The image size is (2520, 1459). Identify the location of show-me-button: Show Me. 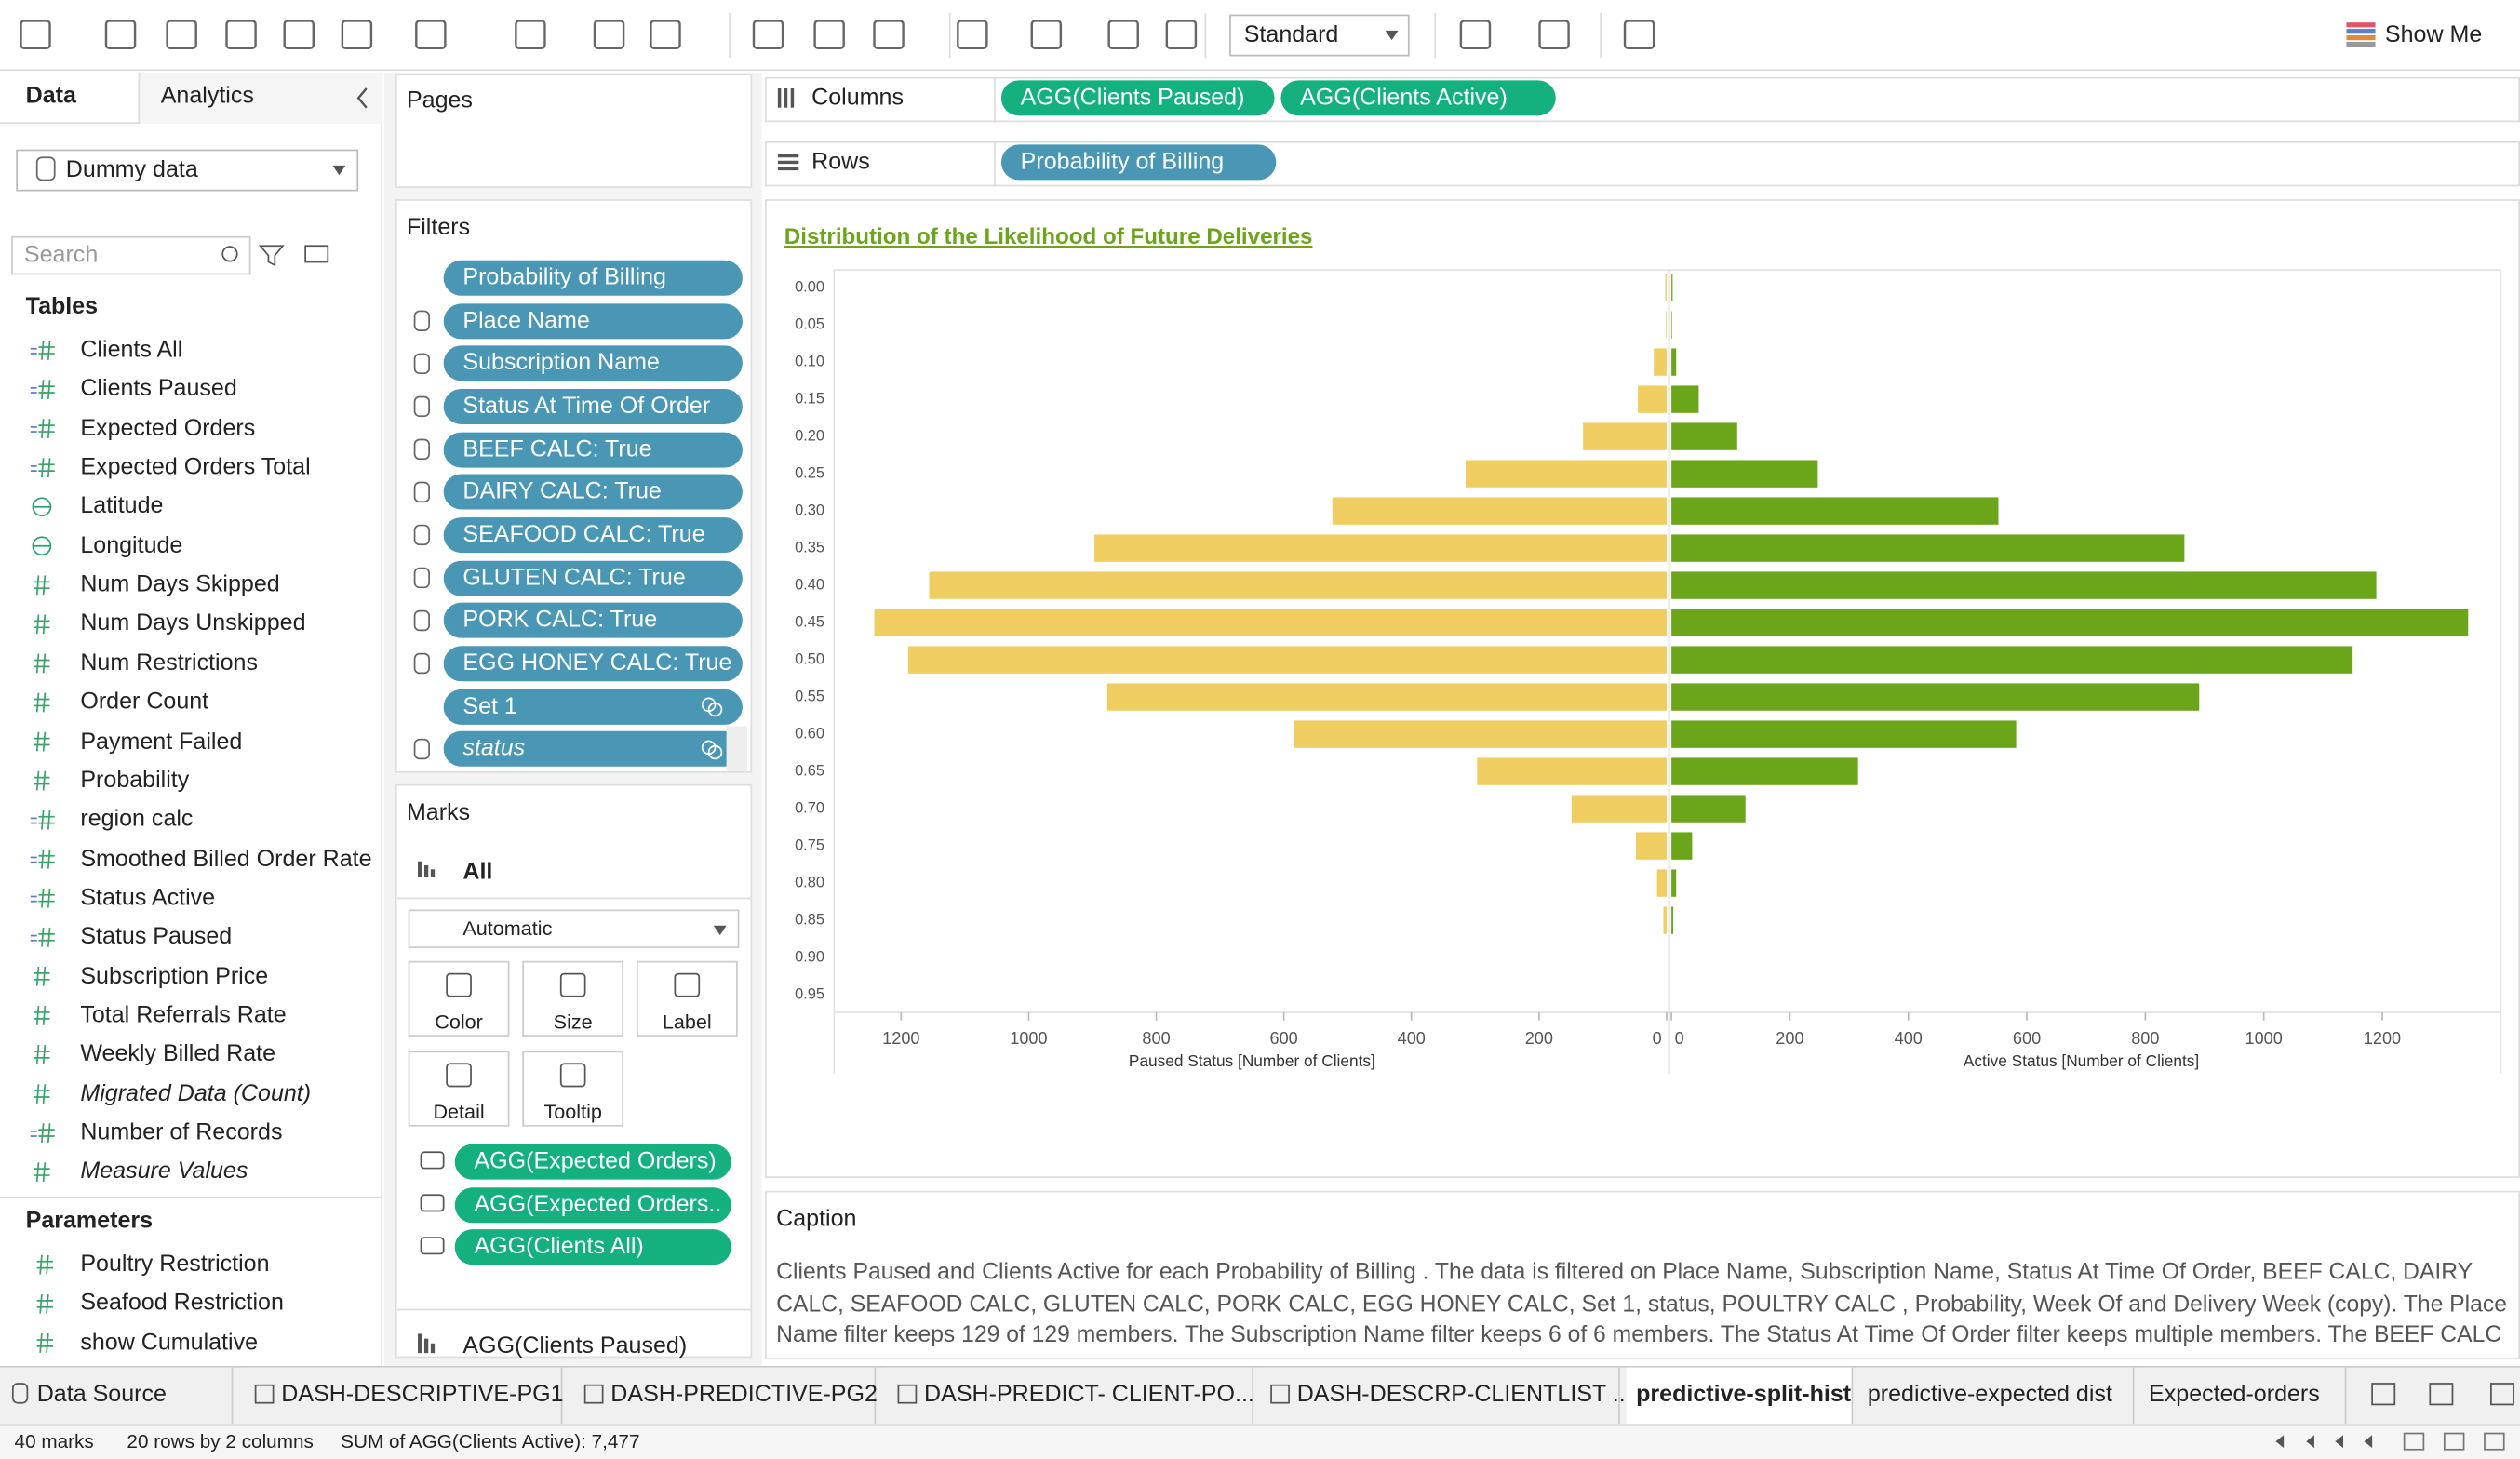
(2433, 35).